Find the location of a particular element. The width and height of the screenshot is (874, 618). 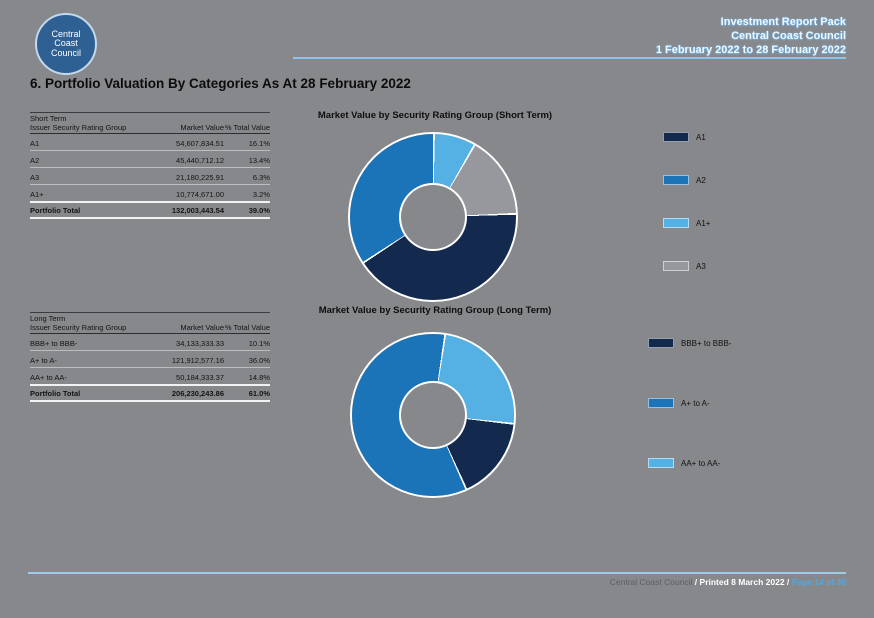

rating-label: A2 is located at coordinates (35, 160).